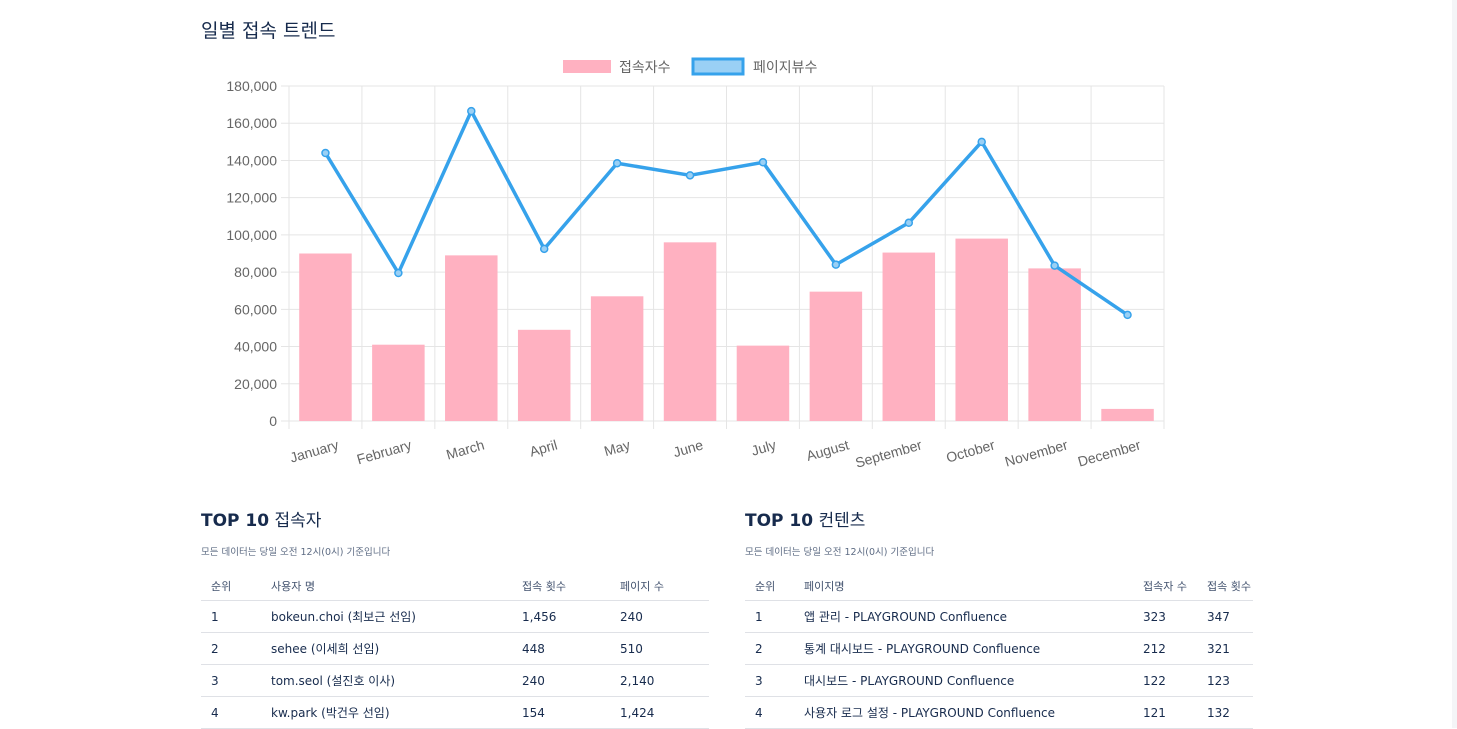 The image size is (1457, 729). What do you see at coordinates (785, 68) in the screenshot?
I see `legend-label-pageviews: 페이지뷰수` at bounding box center [785, 68].